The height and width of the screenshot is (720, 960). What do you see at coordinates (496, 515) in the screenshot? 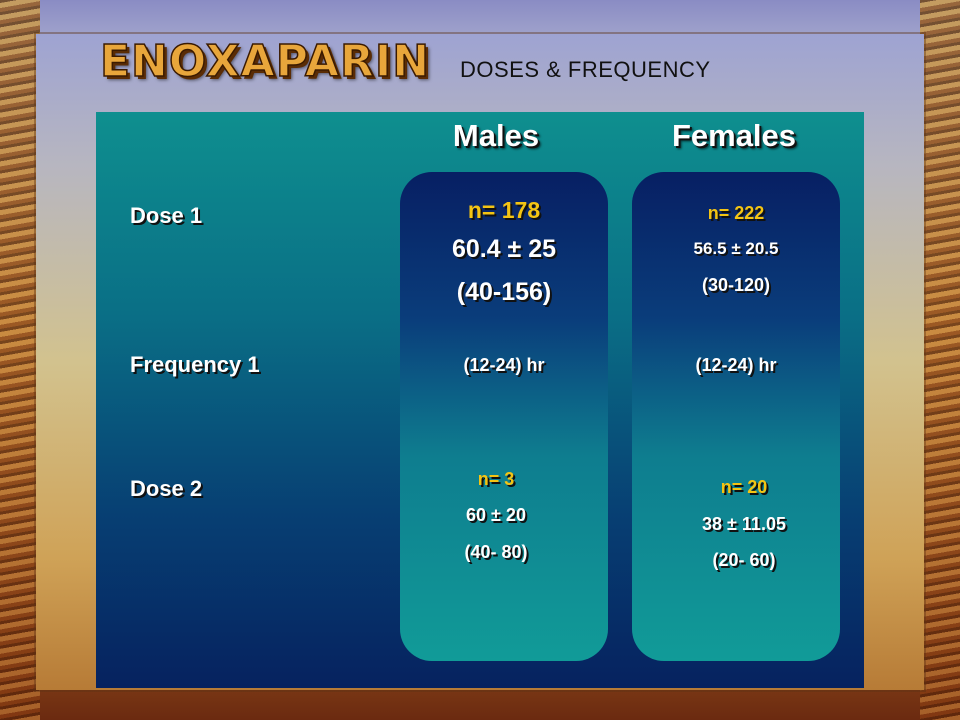
I see `males-dose2-mean: 60 ± 20` at bounding box center [496, 515].